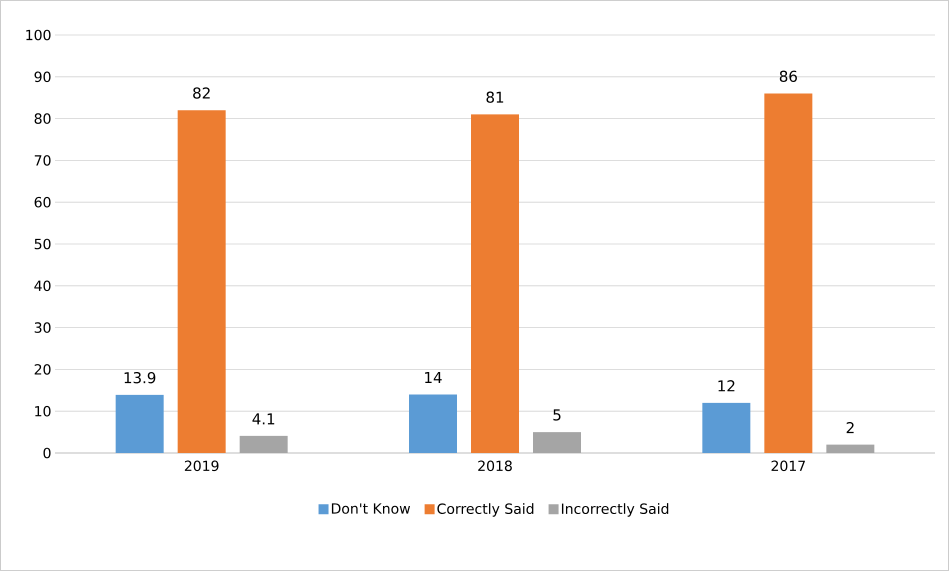  Describe the element at coordinates (495, 97) in the screenshot. I see `data-label: 81` at that location.